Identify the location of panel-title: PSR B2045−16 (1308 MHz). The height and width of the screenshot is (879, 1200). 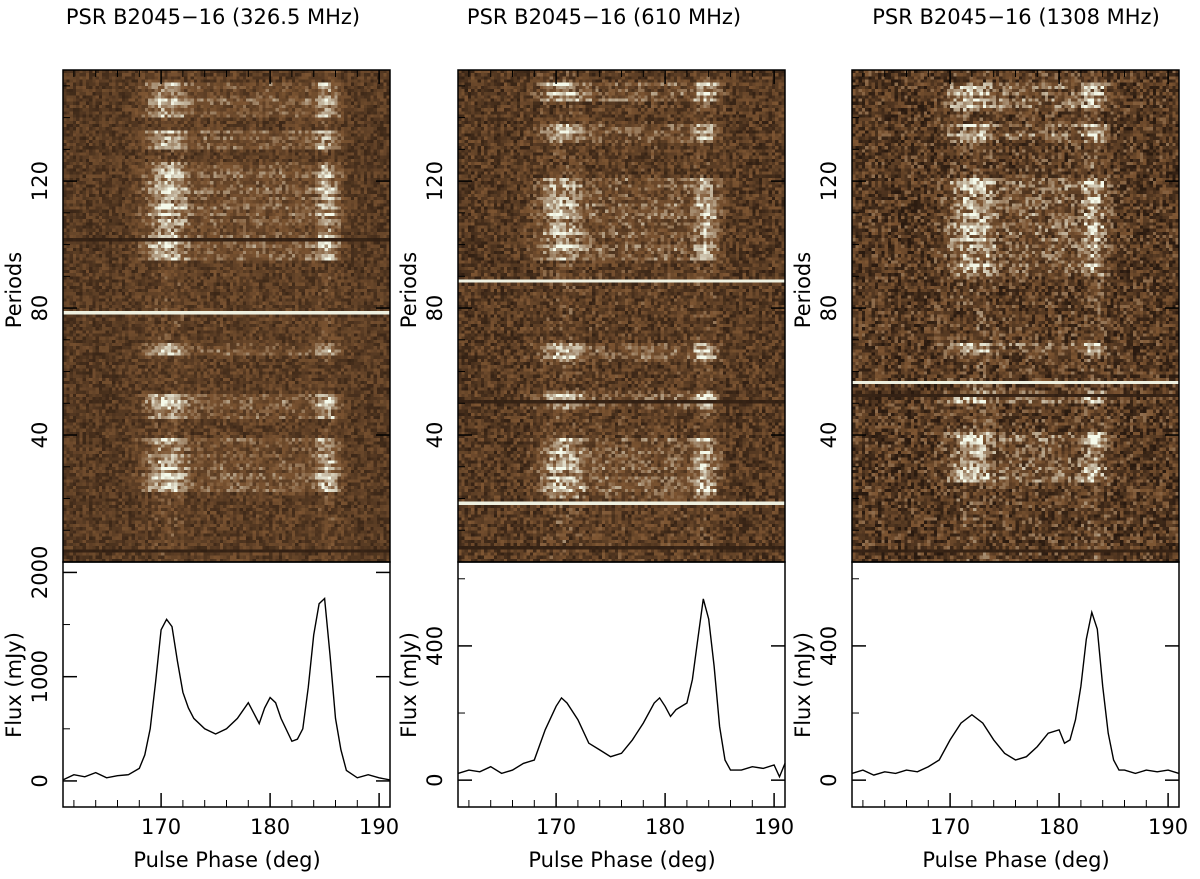
(1016, 17).